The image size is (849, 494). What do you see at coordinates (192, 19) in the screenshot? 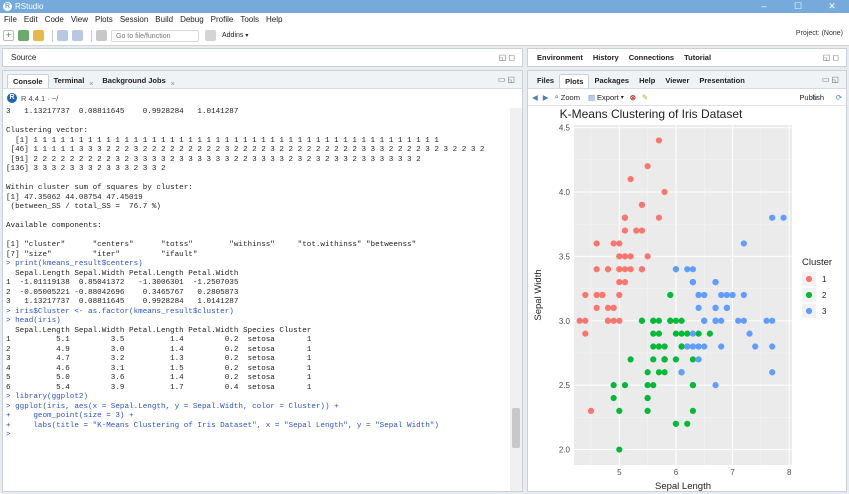
I see `menu-debug: Debug` at bounding box center [192, 19].